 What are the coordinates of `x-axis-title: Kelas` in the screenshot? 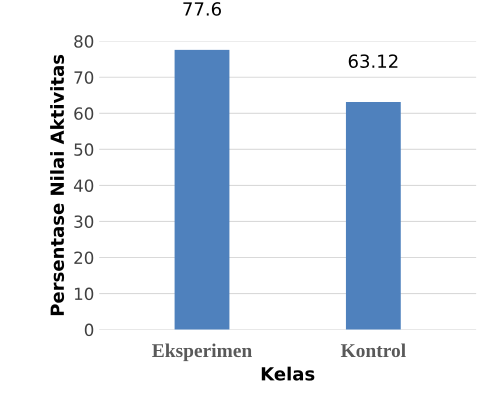 It's located at (288, 373).